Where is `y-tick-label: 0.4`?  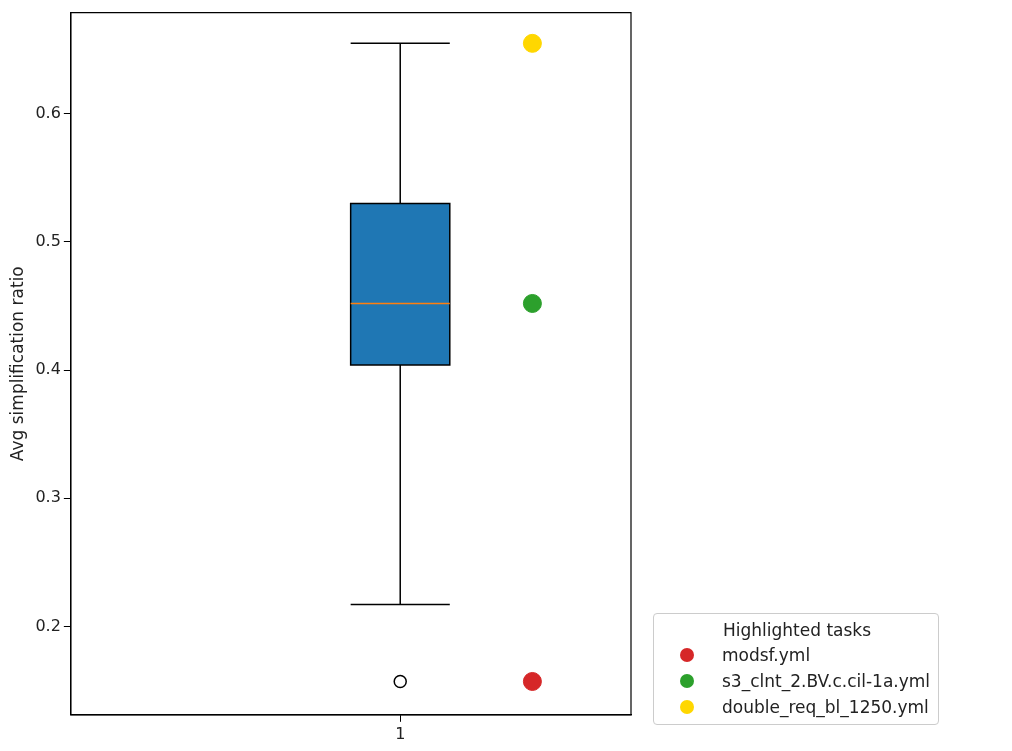 y-tick-label: 0.4 is located at coordinates (48, 369).